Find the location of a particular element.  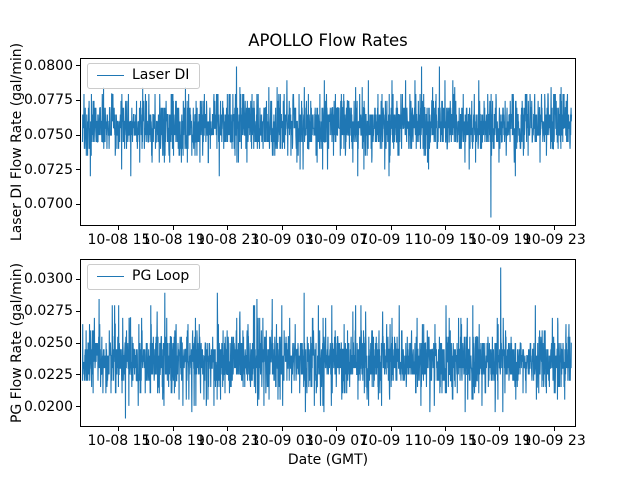

y-tick-label: 0.0225 is located at coordinates (48, 374).